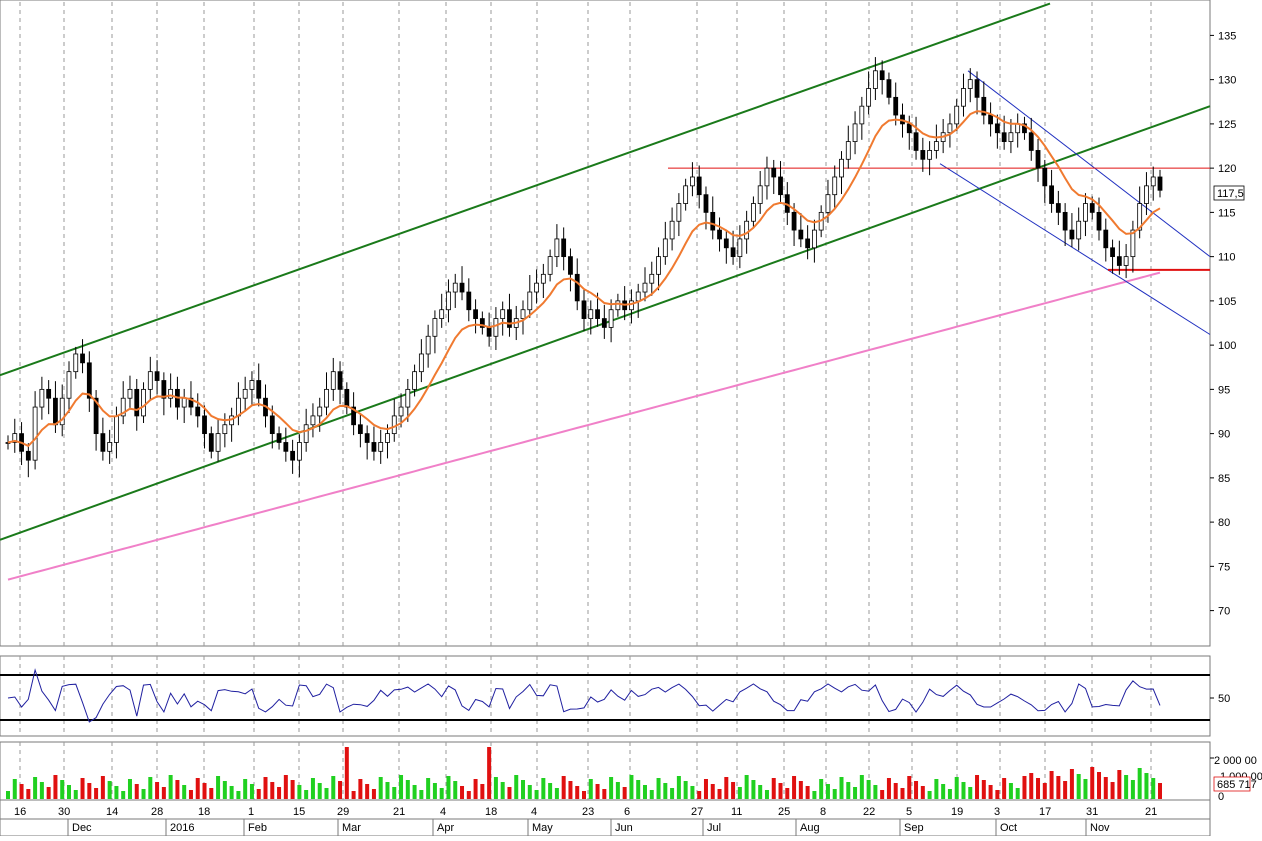  I want to click on y-tick-label: 120, so click(1227, 169).